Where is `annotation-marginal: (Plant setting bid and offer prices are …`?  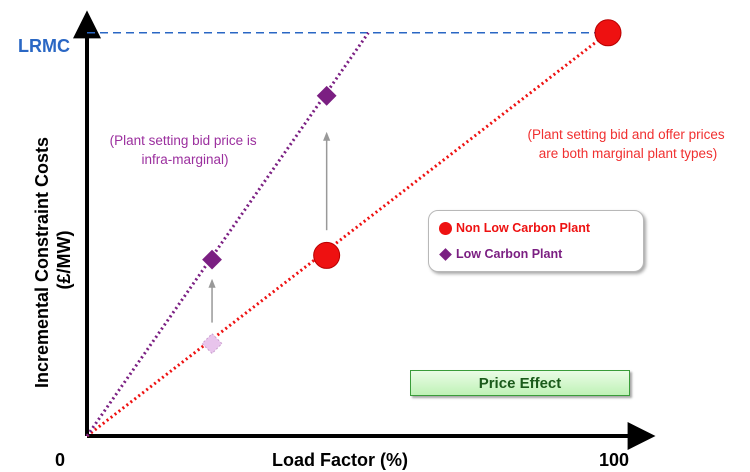
annotation-marginal: (Plant setting bid and offer prices are … is located at coordinates (628, 144).